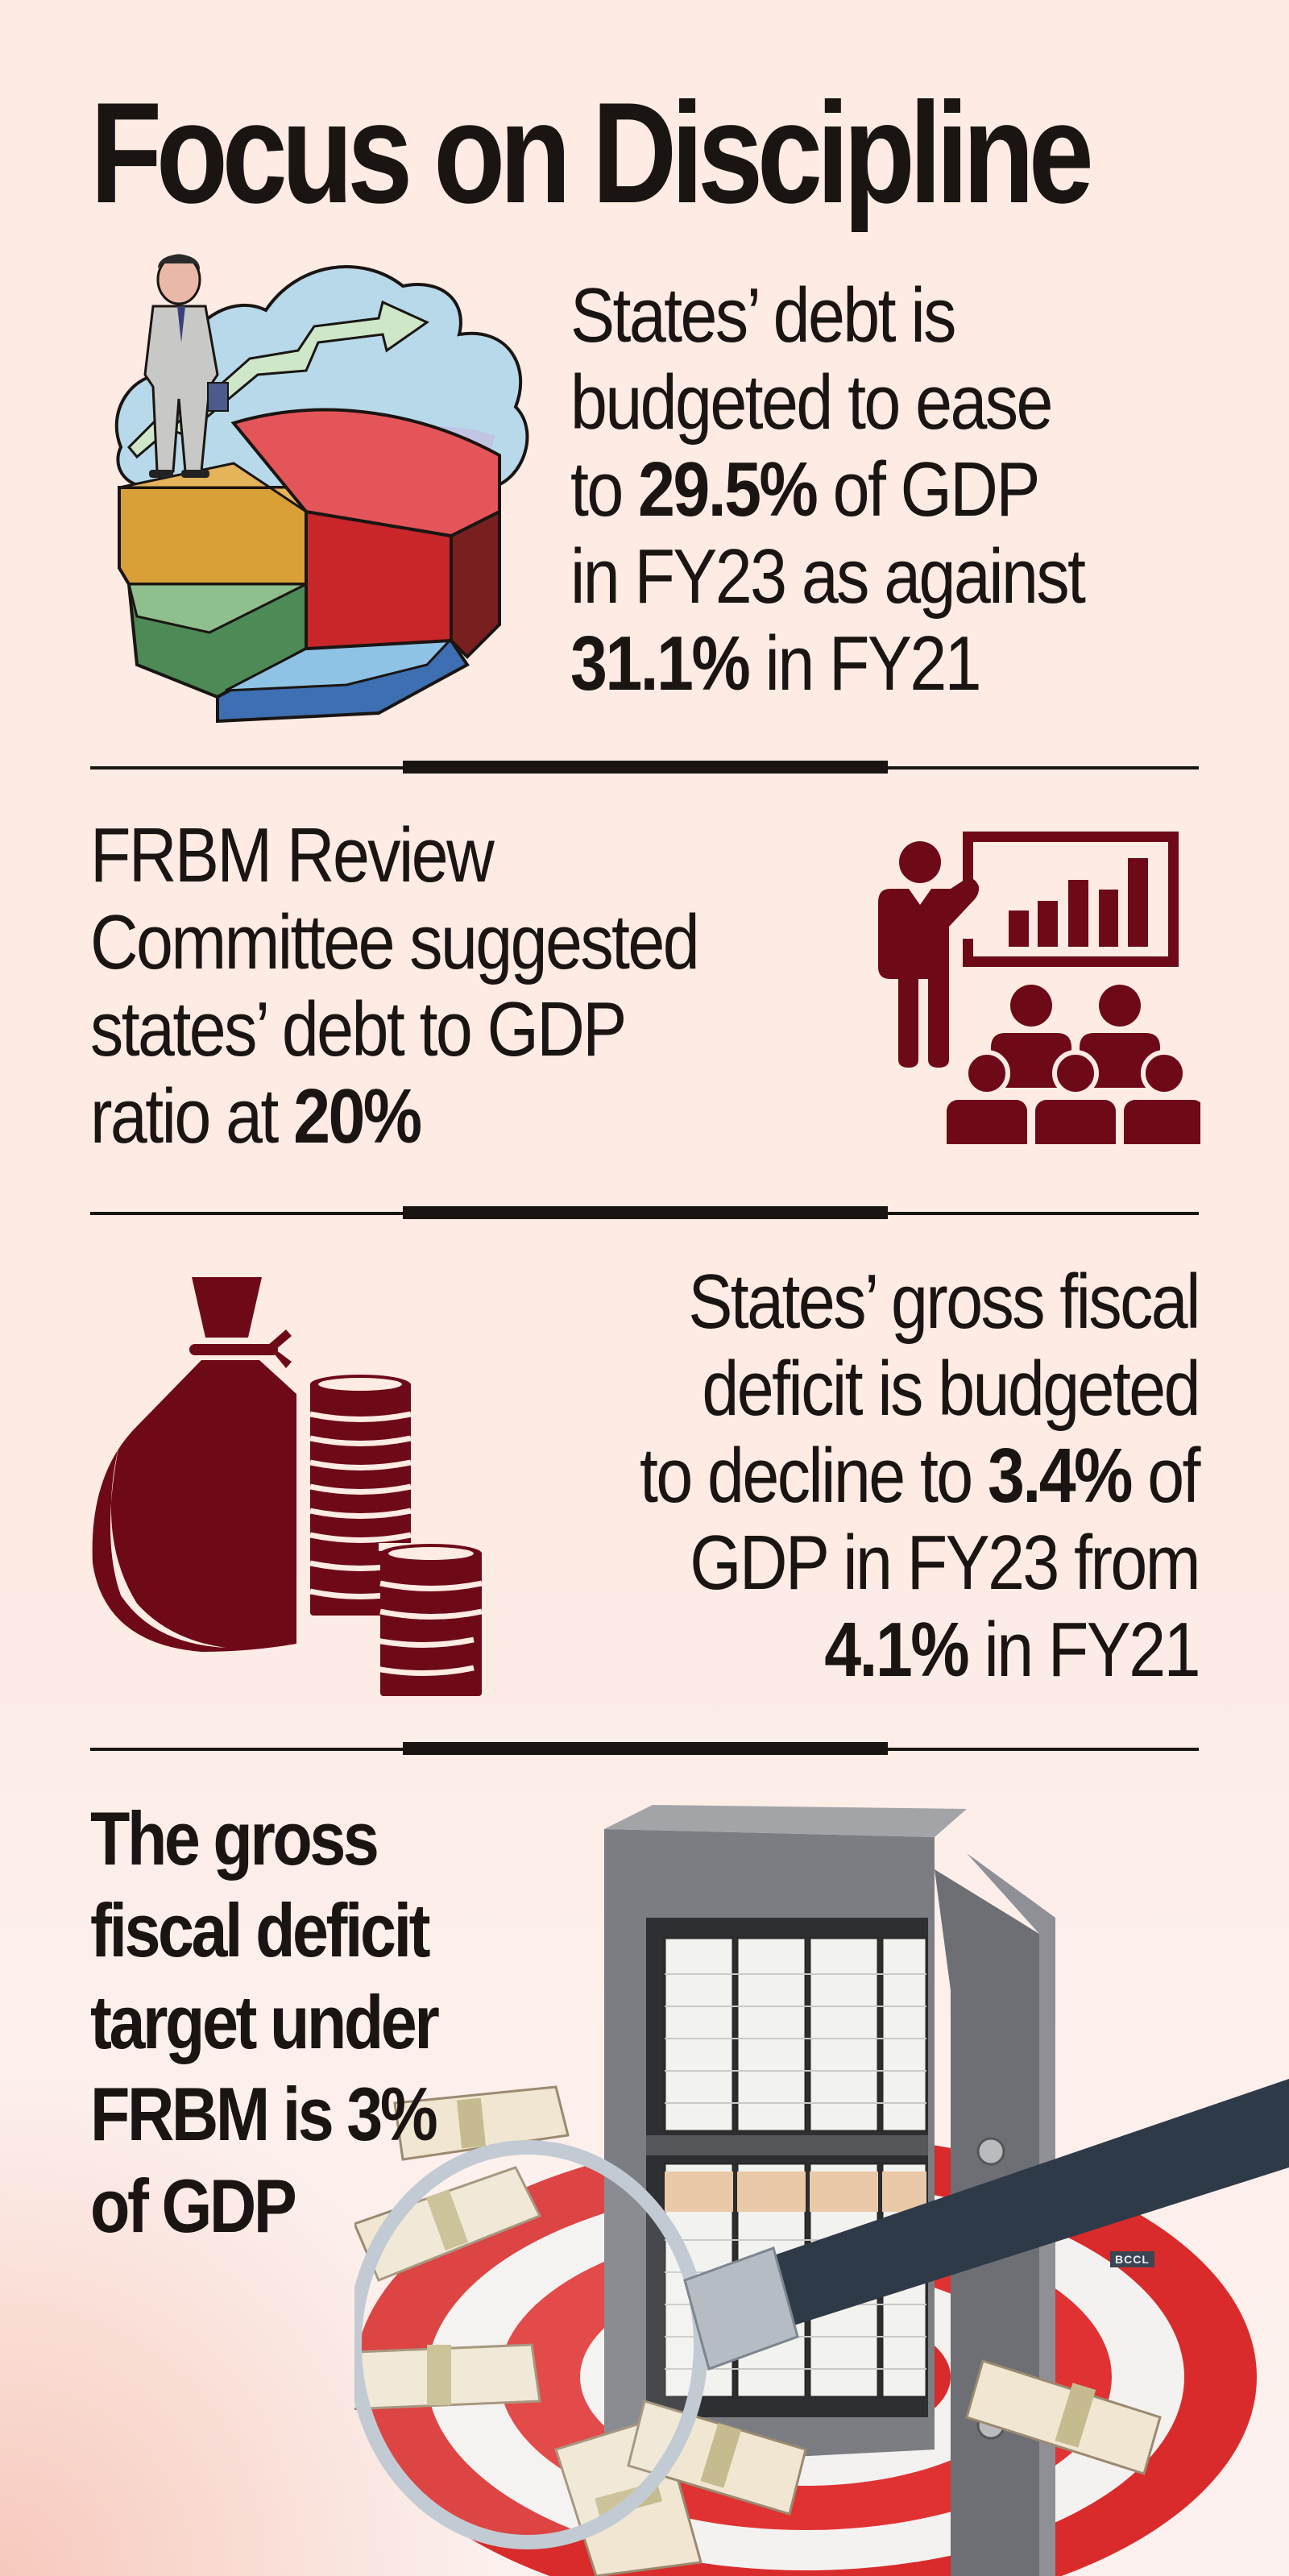 The height and width of the screenshot is (2576, 1289). I want to click on stat-fy23-debt: 29.5%, so click(728, 490).